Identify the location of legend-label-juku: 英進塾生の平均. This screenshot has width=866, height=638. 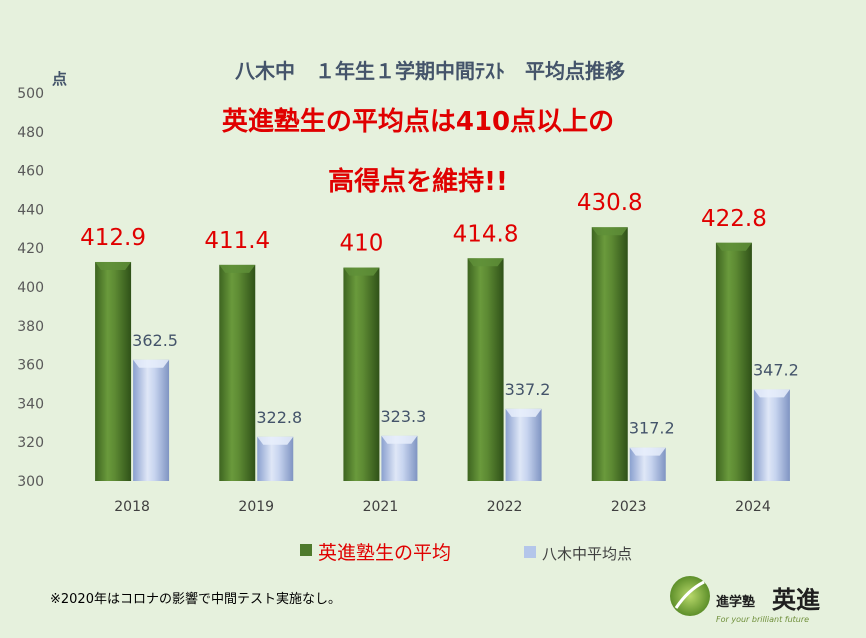
(384, 553).